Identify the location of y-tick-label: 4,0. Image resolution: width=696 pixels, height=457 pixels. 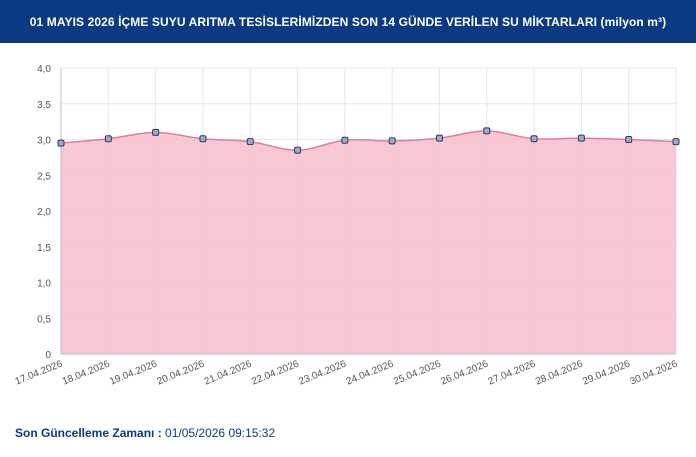
(44, 69).